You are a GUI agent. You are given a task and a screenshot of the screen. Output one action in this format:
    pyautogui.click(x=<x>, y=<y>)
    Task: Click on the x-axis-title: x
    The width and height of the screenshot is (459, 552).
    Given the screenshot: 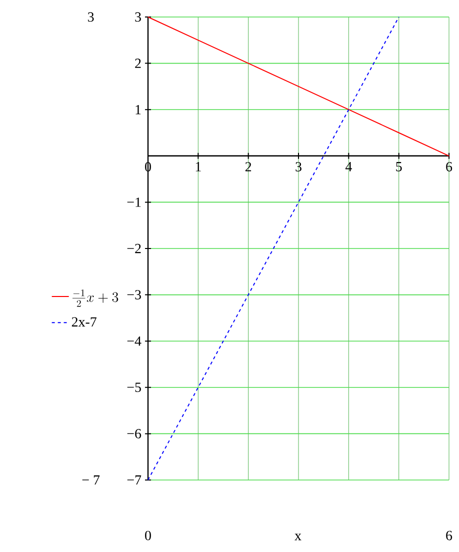 What is the action you would take?
    pyautogui.click(x=298, y=537)
    